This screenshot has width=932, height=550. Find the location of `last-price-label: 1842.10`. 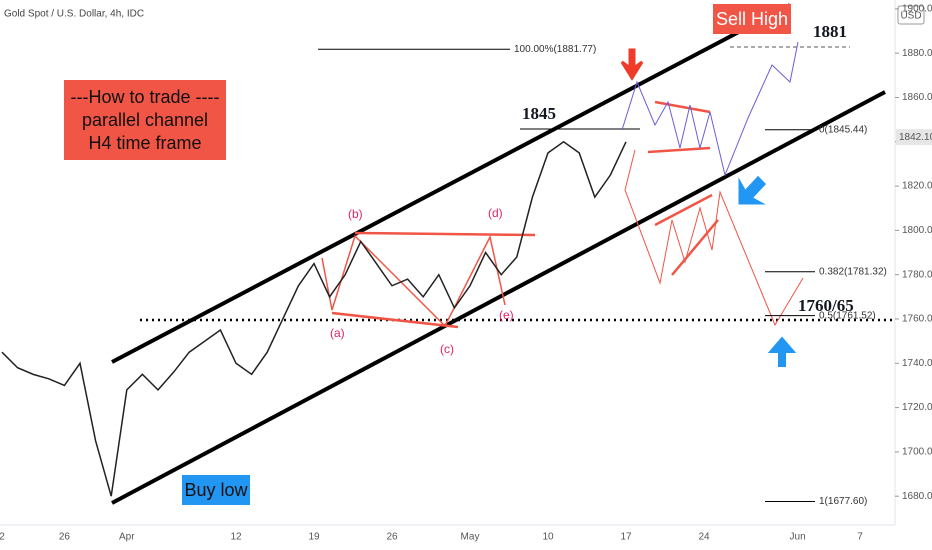

last-price-label: 1842.10 is located at coordinates (915, 137).